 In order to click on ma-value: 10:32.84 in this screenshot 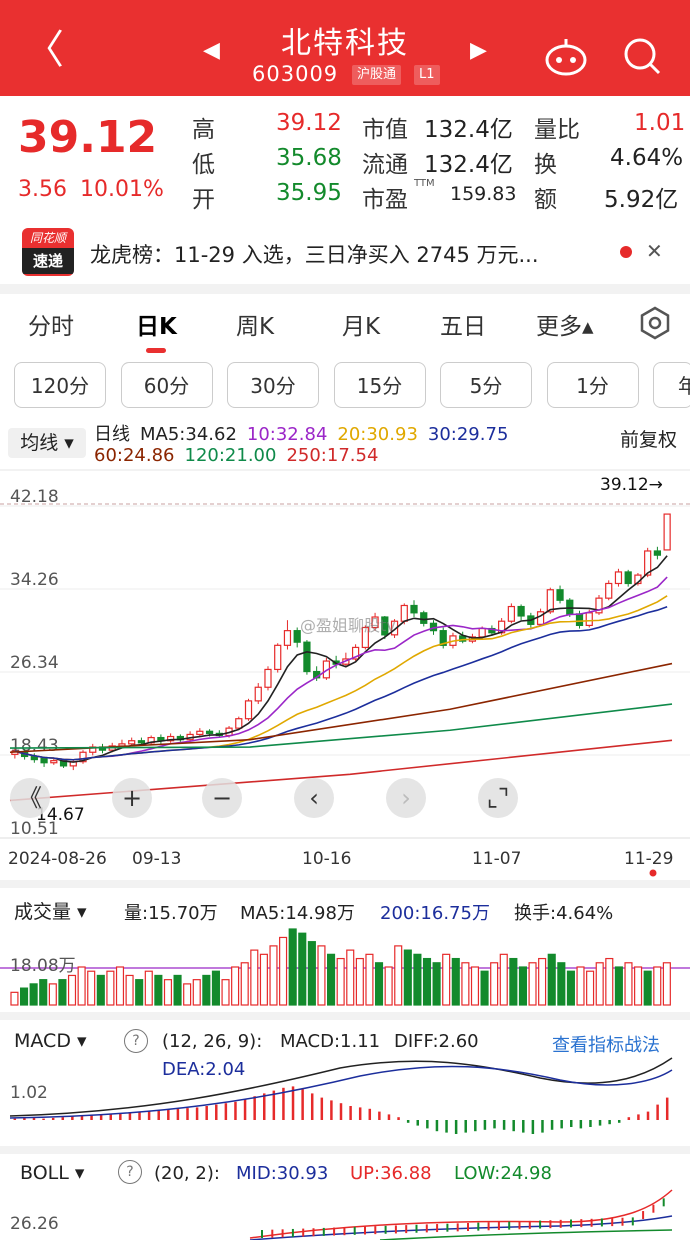, I will do `click(287, 434)`.